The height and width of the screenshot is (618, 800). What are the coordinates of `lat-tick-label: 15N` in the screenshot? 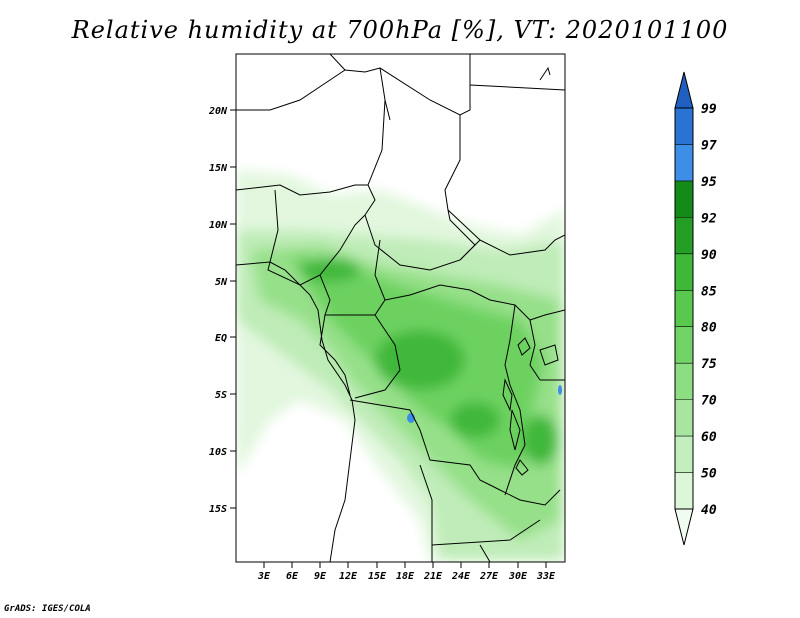 It's located at (218, 168).